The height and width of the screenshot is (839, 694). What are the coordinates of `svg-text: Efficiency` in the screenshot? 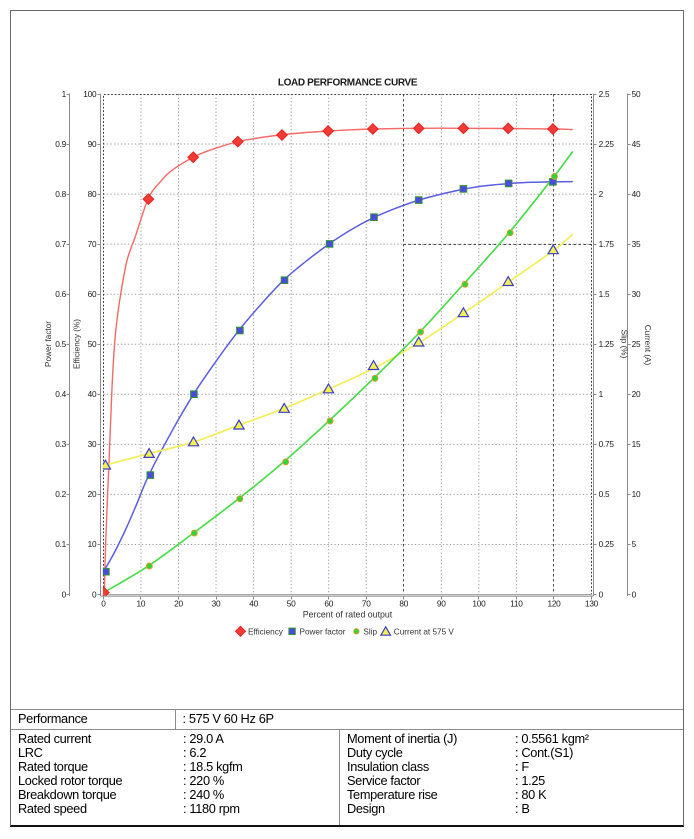 It's located at (266, 631).